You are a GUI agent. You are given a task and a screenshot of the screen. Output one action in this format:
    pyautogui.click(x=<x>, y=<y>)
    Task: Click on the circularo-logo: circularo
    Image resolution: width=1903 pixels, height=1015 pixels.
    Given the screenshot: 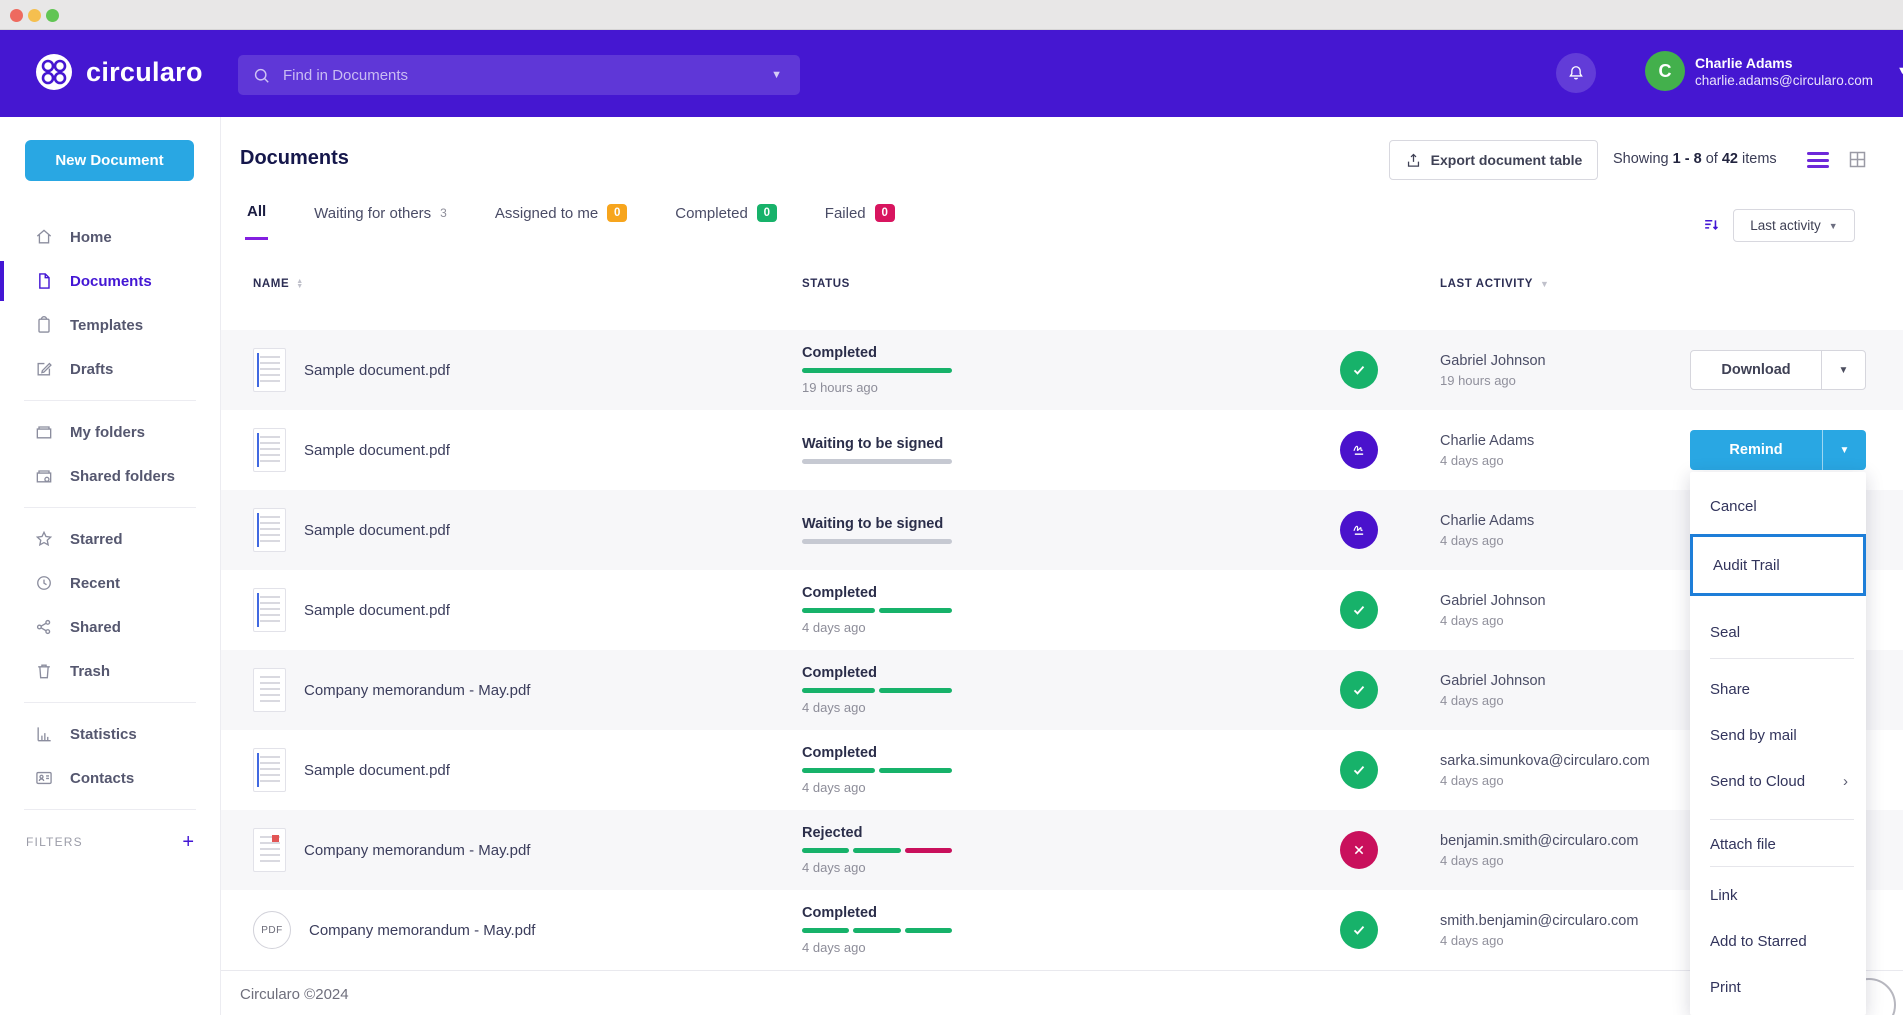 What is the action you would take?
    pyautogui.click(x=118, y=72)
    